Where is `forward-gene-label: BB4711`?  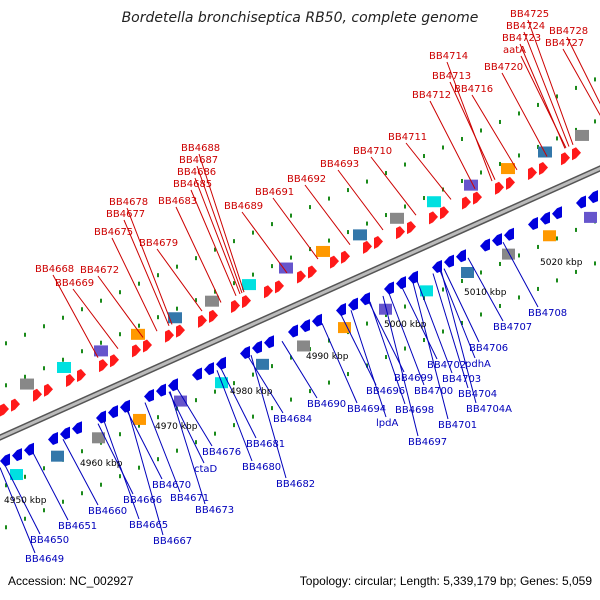
forward-gene-label: BB4711 is located at coordinates (407, 137).